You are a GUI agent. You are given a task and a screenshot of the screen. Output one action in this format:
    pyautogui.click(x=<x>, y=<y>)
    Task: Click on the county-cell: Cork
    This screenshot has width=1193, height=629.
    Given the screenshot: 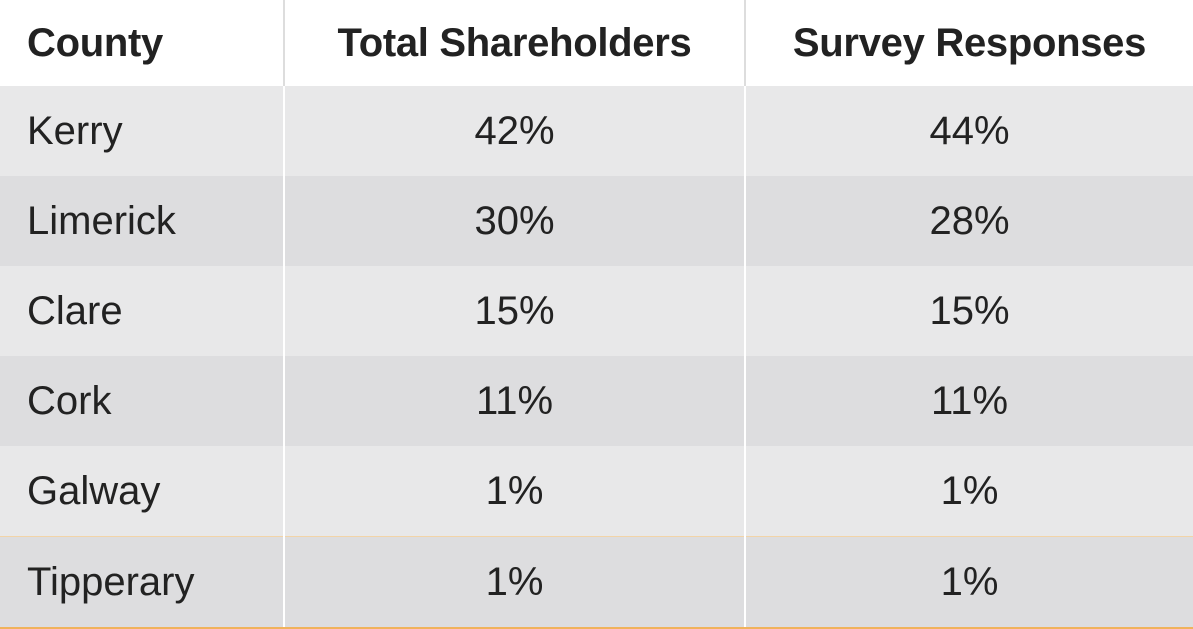 What is the action you would take?
    pyautogui.click(x=142, y=401)
    